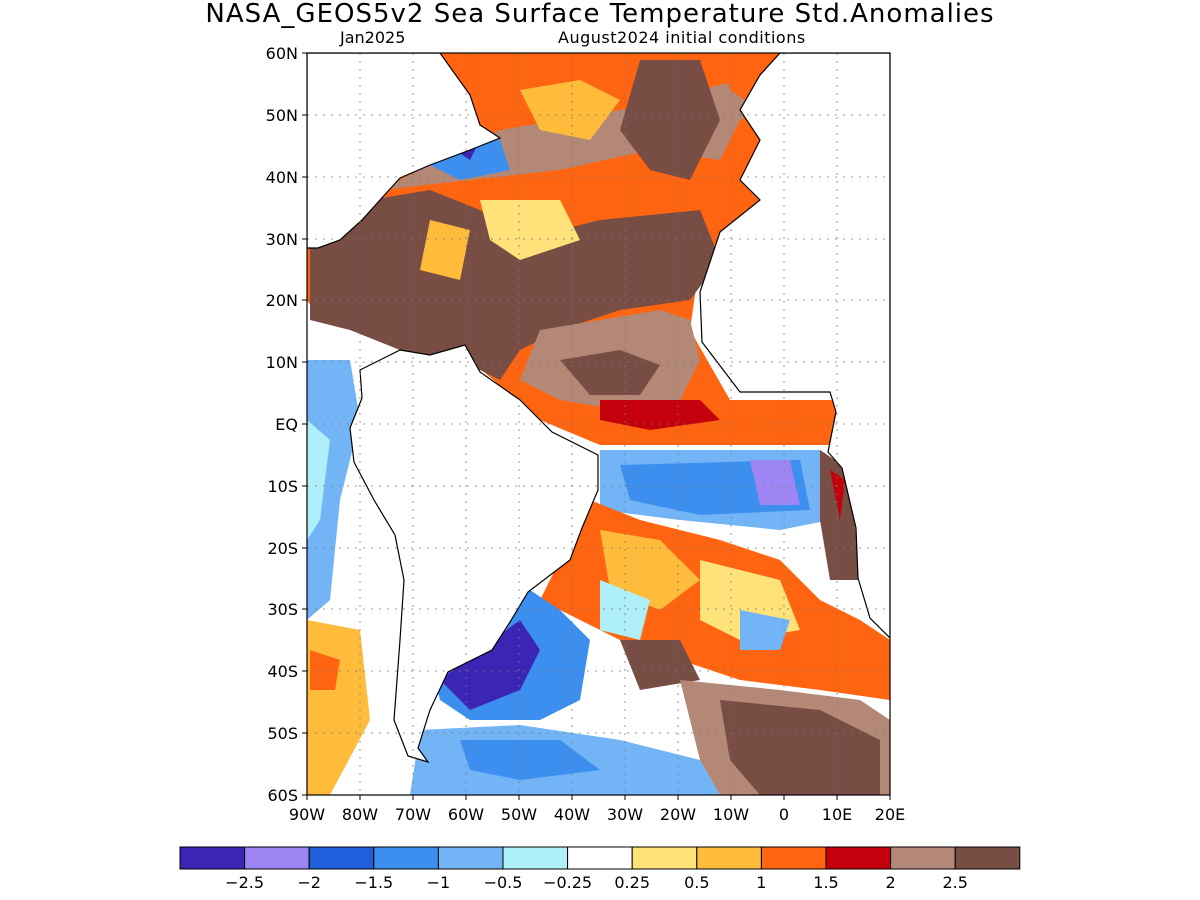 This screenshot has width=1200, height=900. Describe the element at coordinates (413, 814) in the screenshot. I see `lon-label: 70W` at that location.